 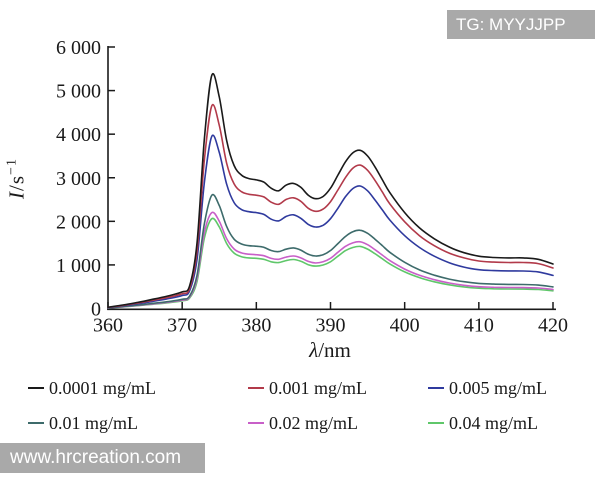 I want to click on watermark-telegram-badge: TG: MYYJJPP, so click(x=521, y=24).